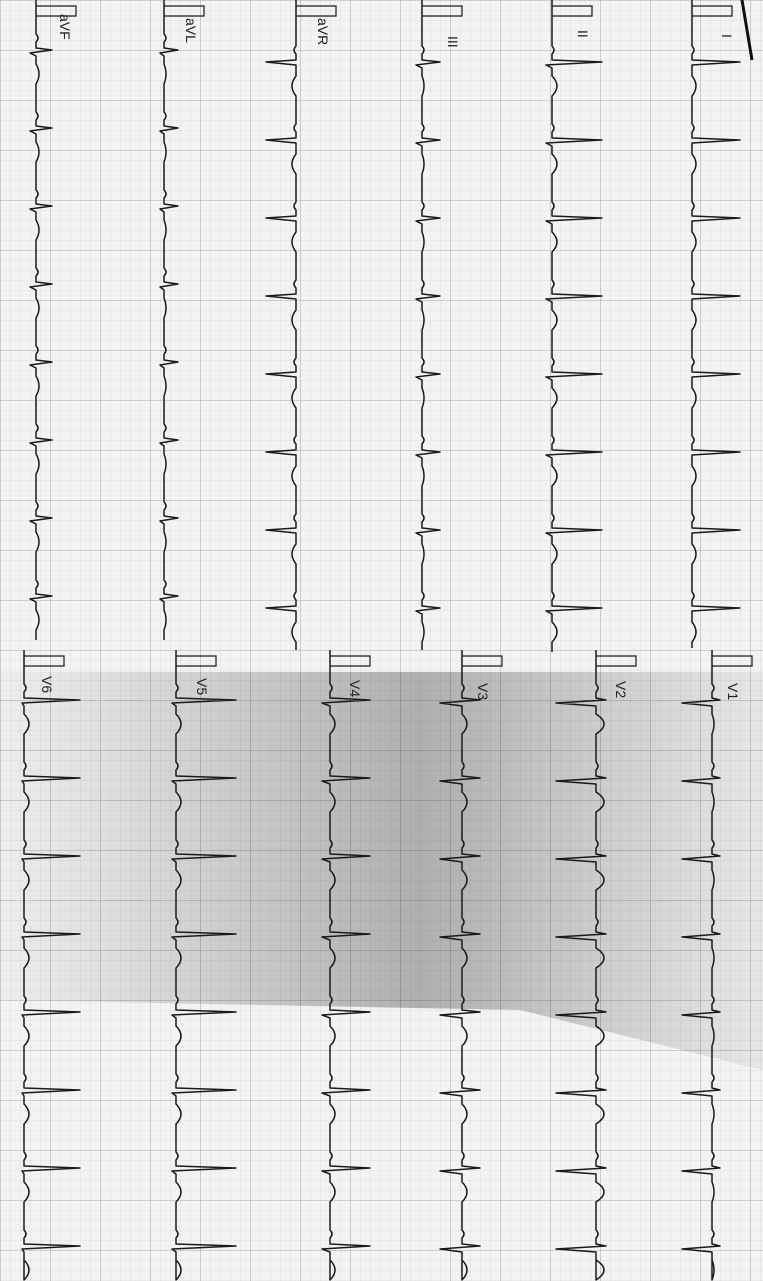 The height and width of the screenshot is (1281, 763). Describe the element at coordinates (453, 42) in the screenshot. I see `lead-label-III: III` at that location.